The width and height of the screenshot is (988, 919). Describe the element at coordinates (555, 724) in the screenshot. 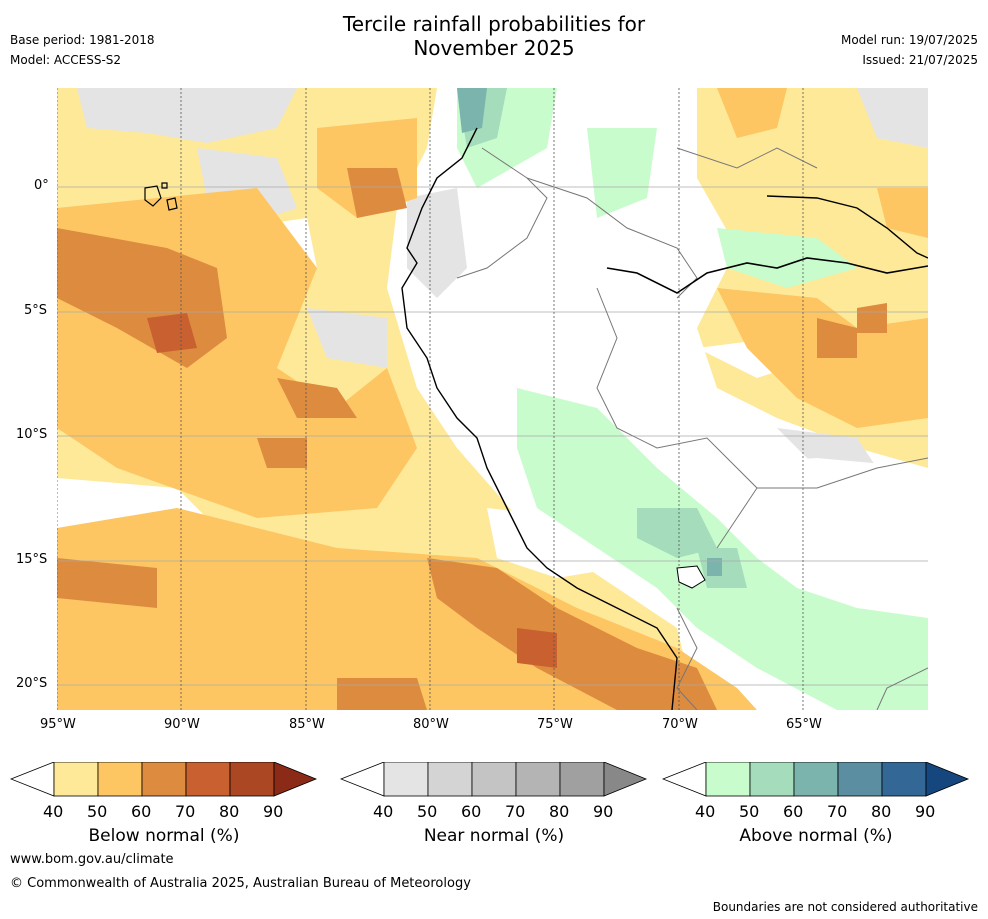

I see `lon-label-75w: 75°W` at that location.